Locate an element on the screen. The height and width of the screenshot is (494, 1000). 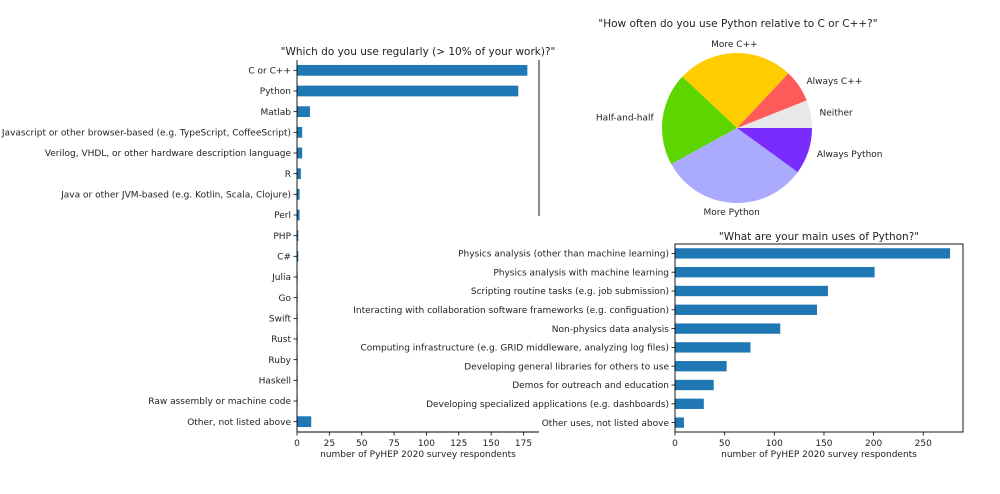
c1-category-label: Perl is located at coordinates (282, 216).